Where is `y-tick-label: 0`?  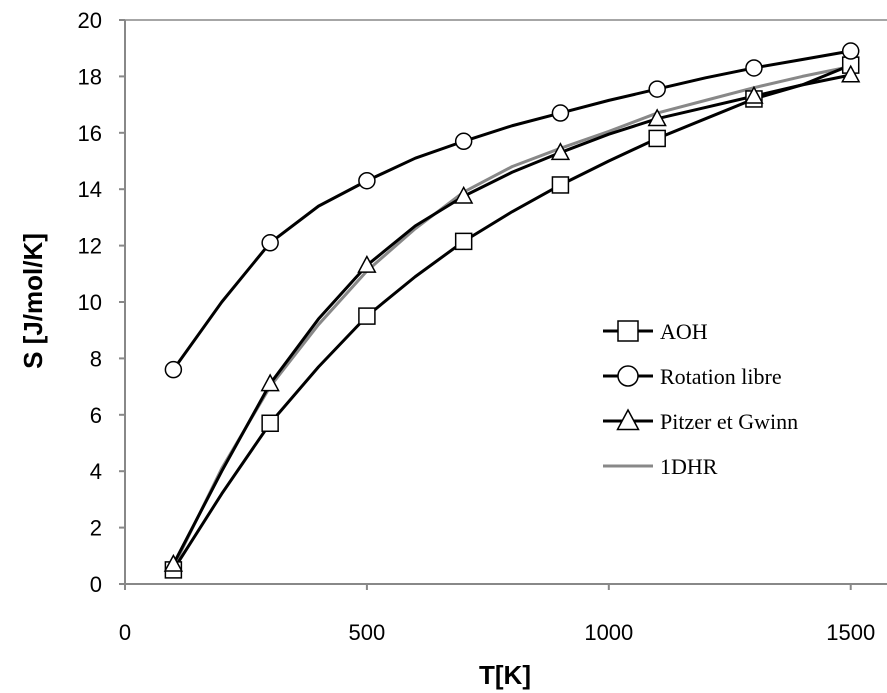 y-tick-label: 0 is located at coordinates (96, 584).